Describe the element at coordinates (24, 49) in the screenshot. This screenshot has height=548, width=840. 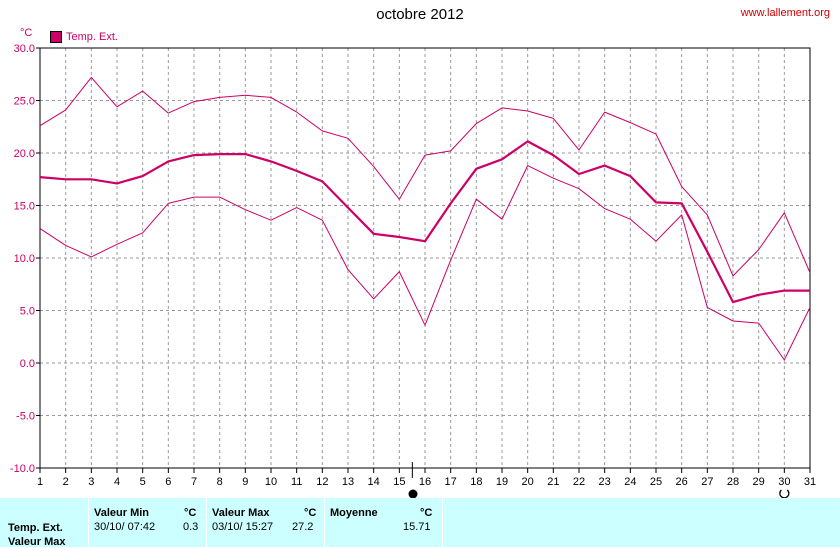
I see `y-tick-label: 30.0` at that location.